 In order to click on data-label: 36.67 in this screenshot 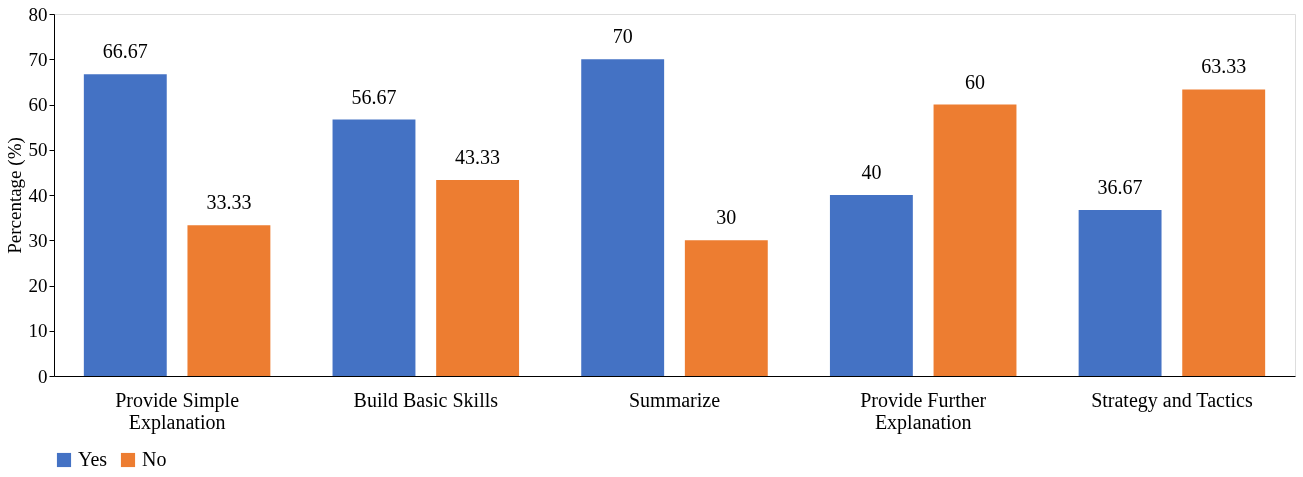, I will do `click(1120, 187)`.